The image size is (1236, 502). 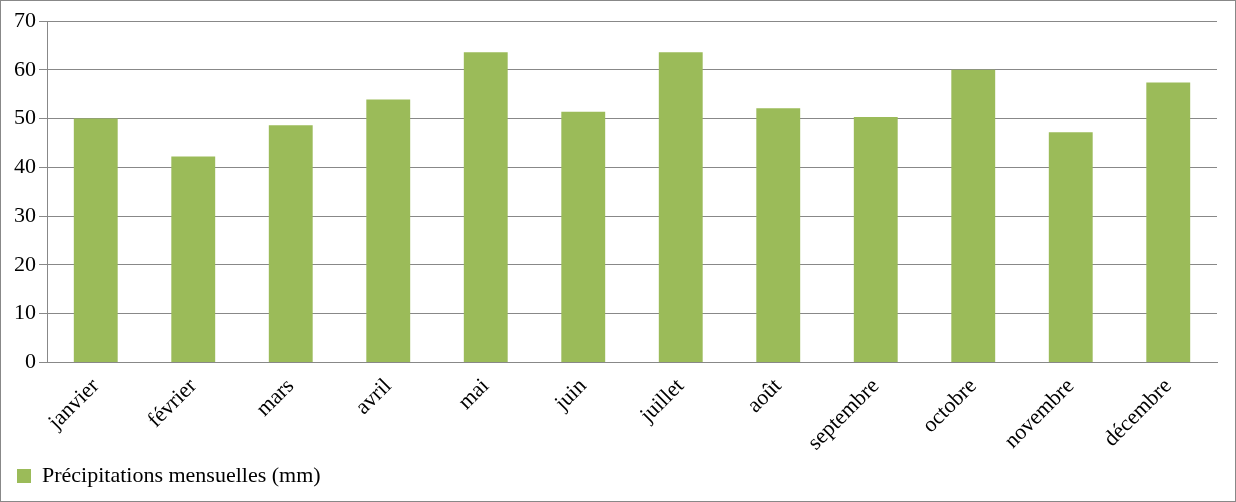 What do you see at coordinates (25, 68) in the screenshot?
I see `y-tick-label: 60` at bounding box center [25, 68].